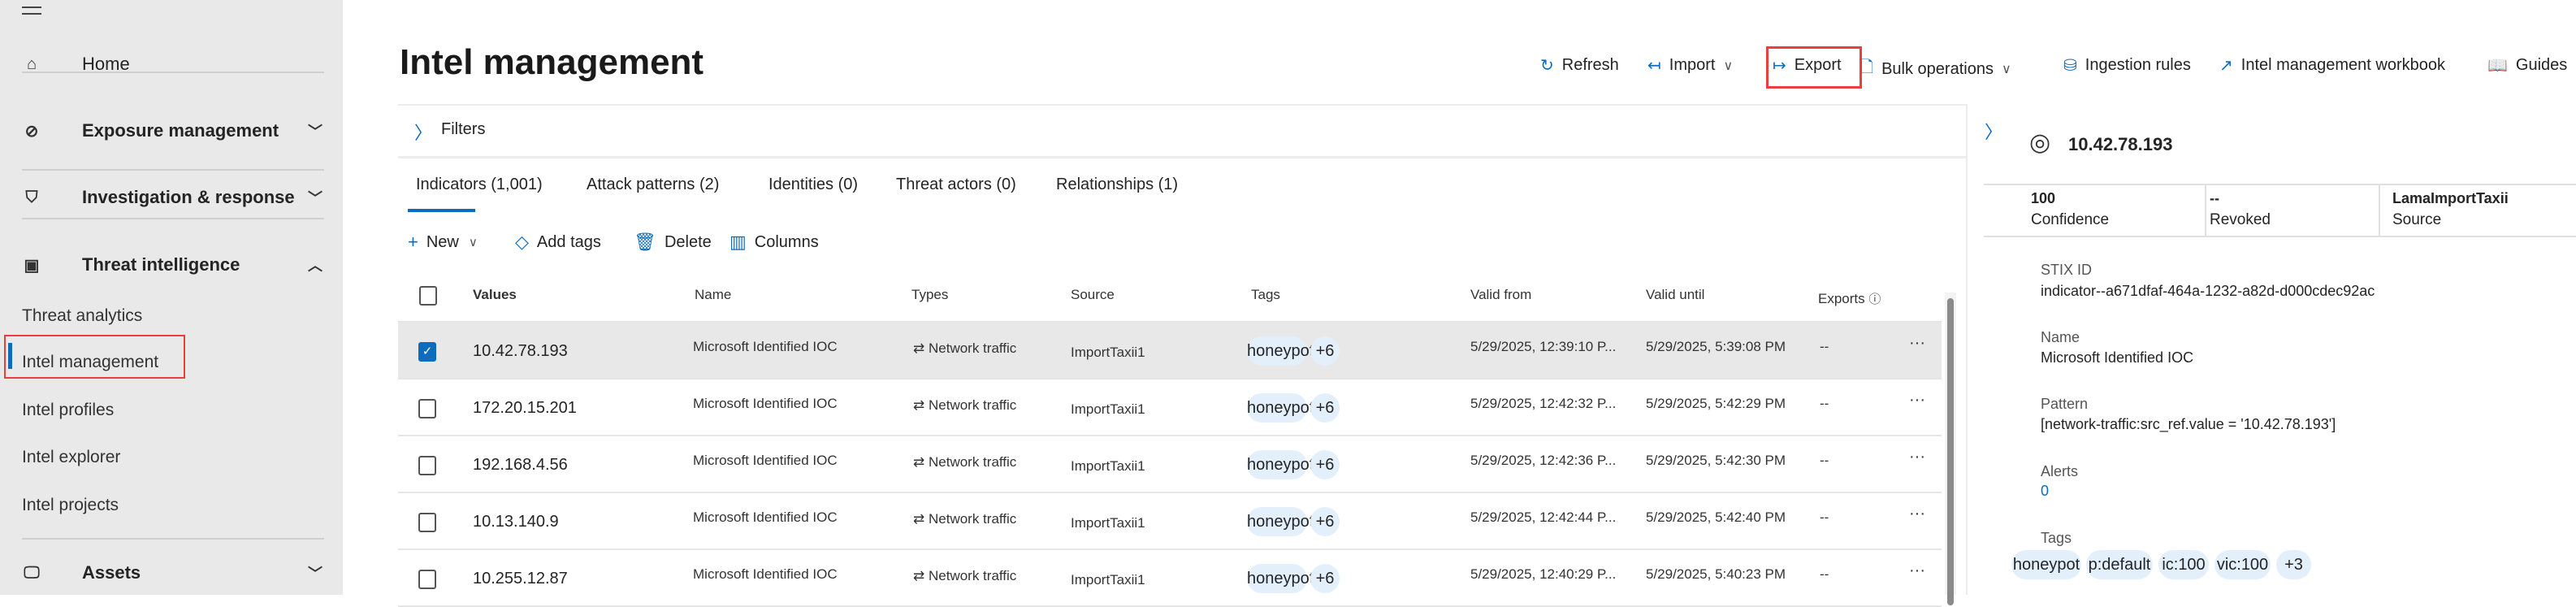  Describe the element at coordinates (68, 410) in the screenshot. I see `sidebar-item-intel-profiles: Intel profiles` at that location.